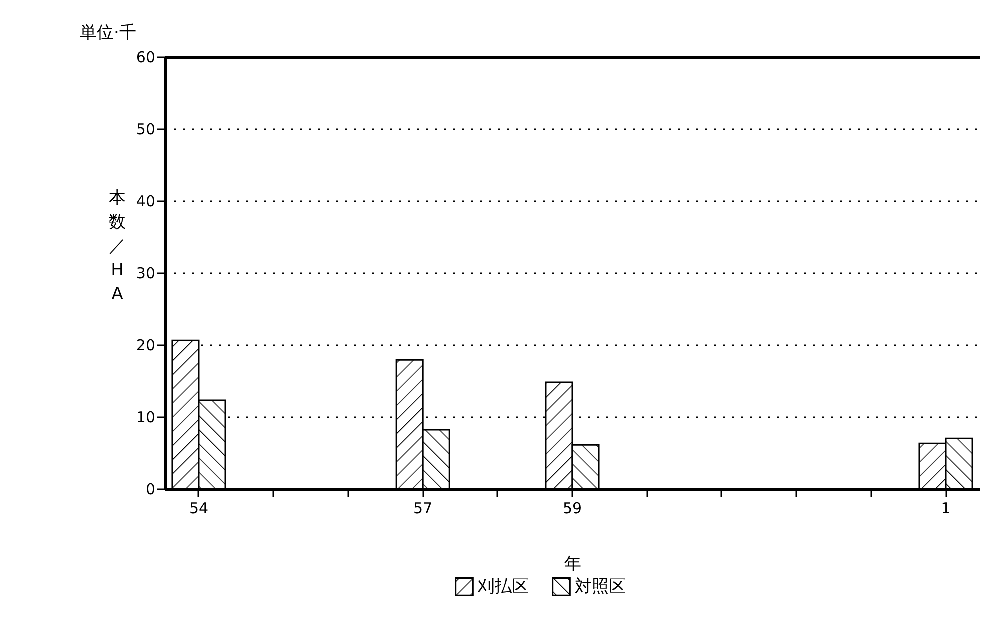  What do you see at coordinates (108, 33) in the screenshot?
I see `text: 単位·千` at bounding box center [108, 33].